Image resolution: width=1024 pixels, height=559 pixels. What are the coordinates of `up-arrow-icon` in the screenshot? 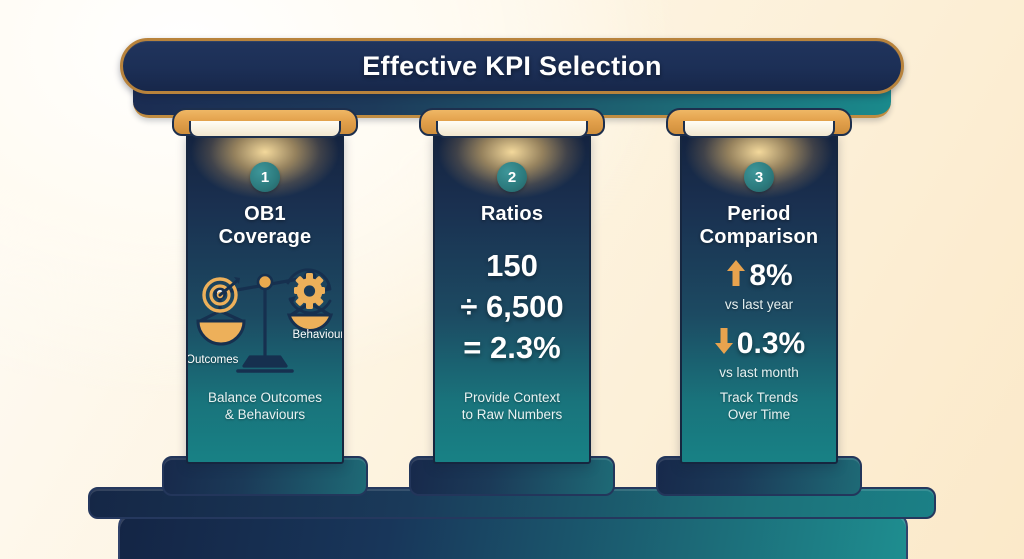 It's located at (736, 276).